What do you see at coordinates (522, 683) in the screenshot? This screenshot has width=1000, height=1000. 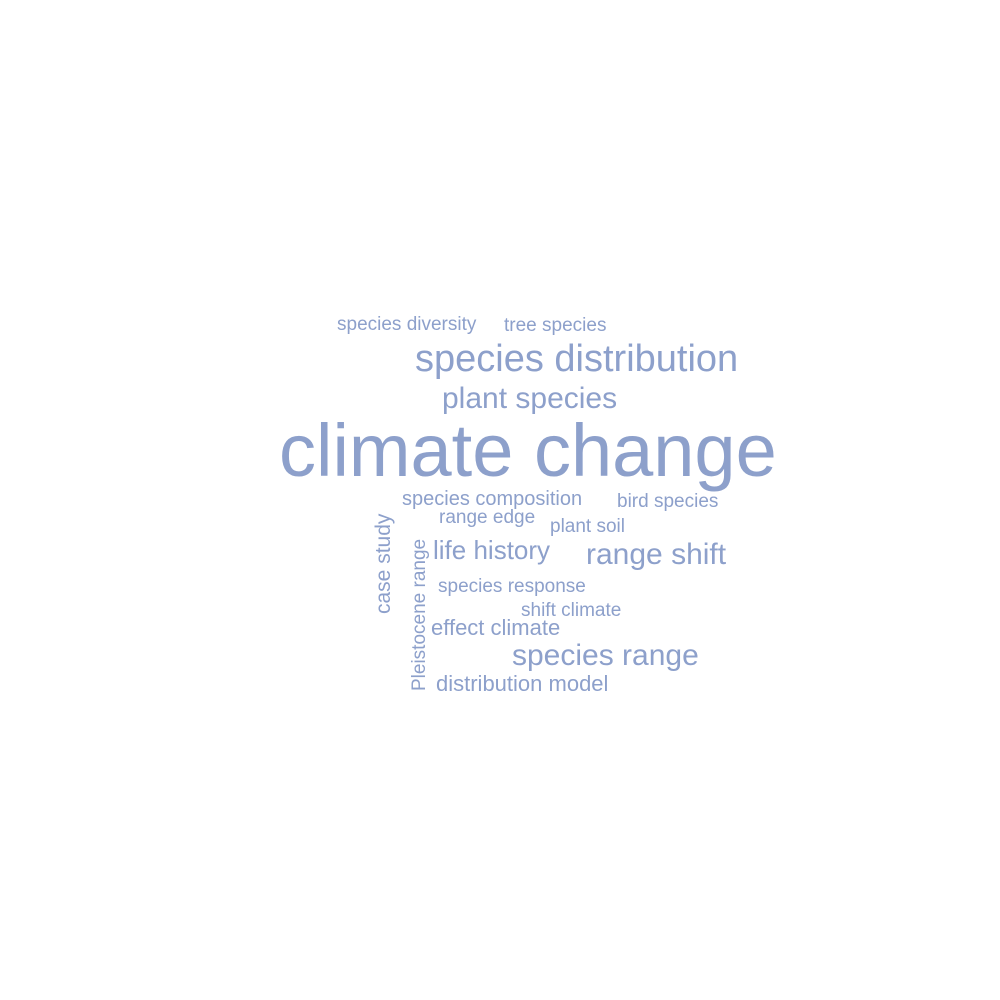 I see `word-distribution-model: distribution model` at bounding box center [522, 683].